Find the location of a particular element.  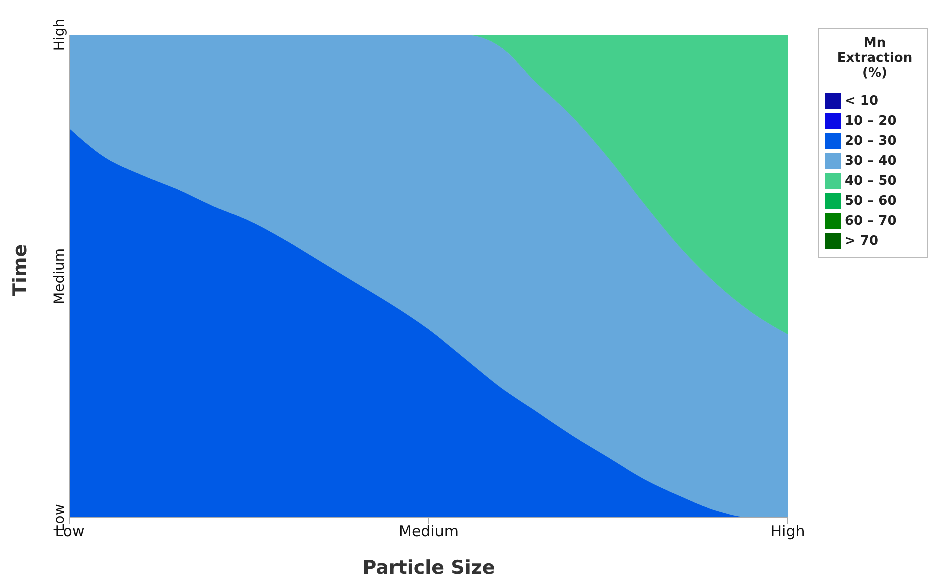

legend-label: 10 – 20 is located at coordinates (871, 121).